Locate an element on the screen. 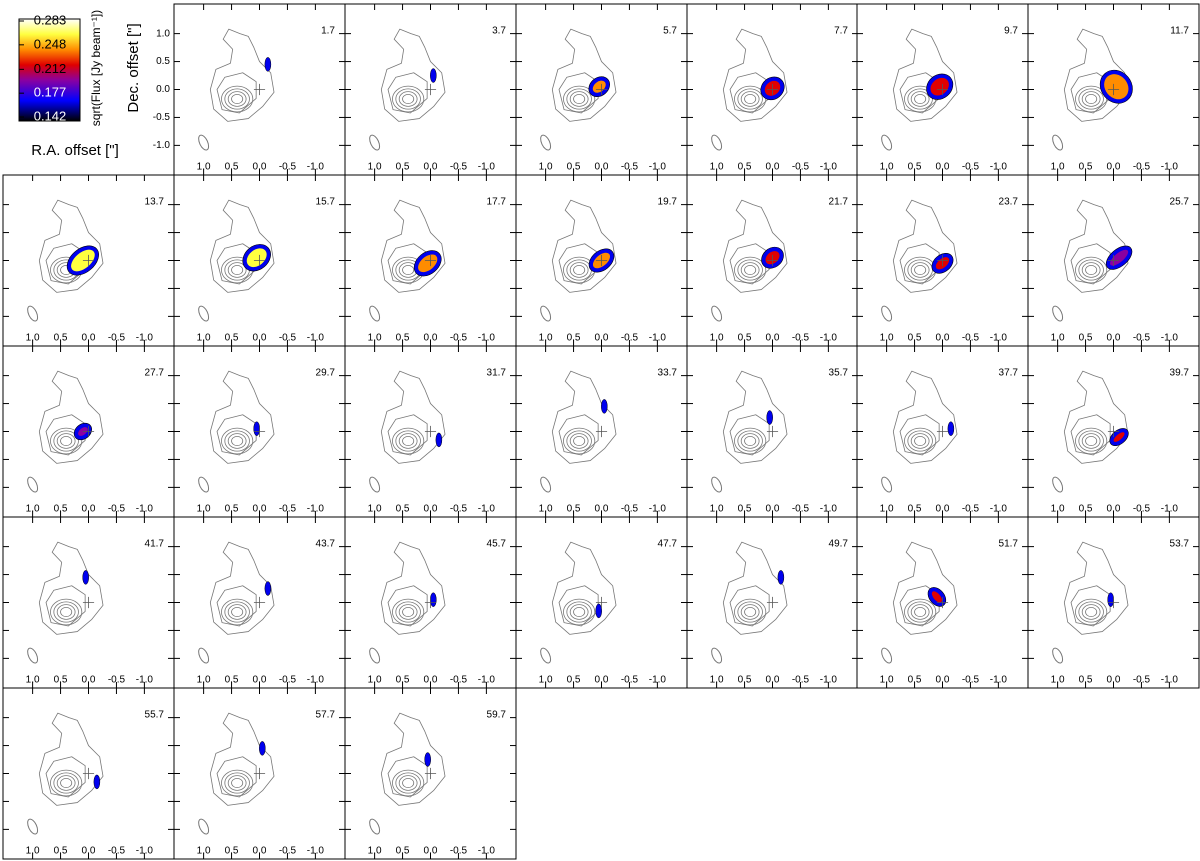 This screenshot has height=861, width=1200. channel-label: 57.7 is located at coordinates (326, 715).